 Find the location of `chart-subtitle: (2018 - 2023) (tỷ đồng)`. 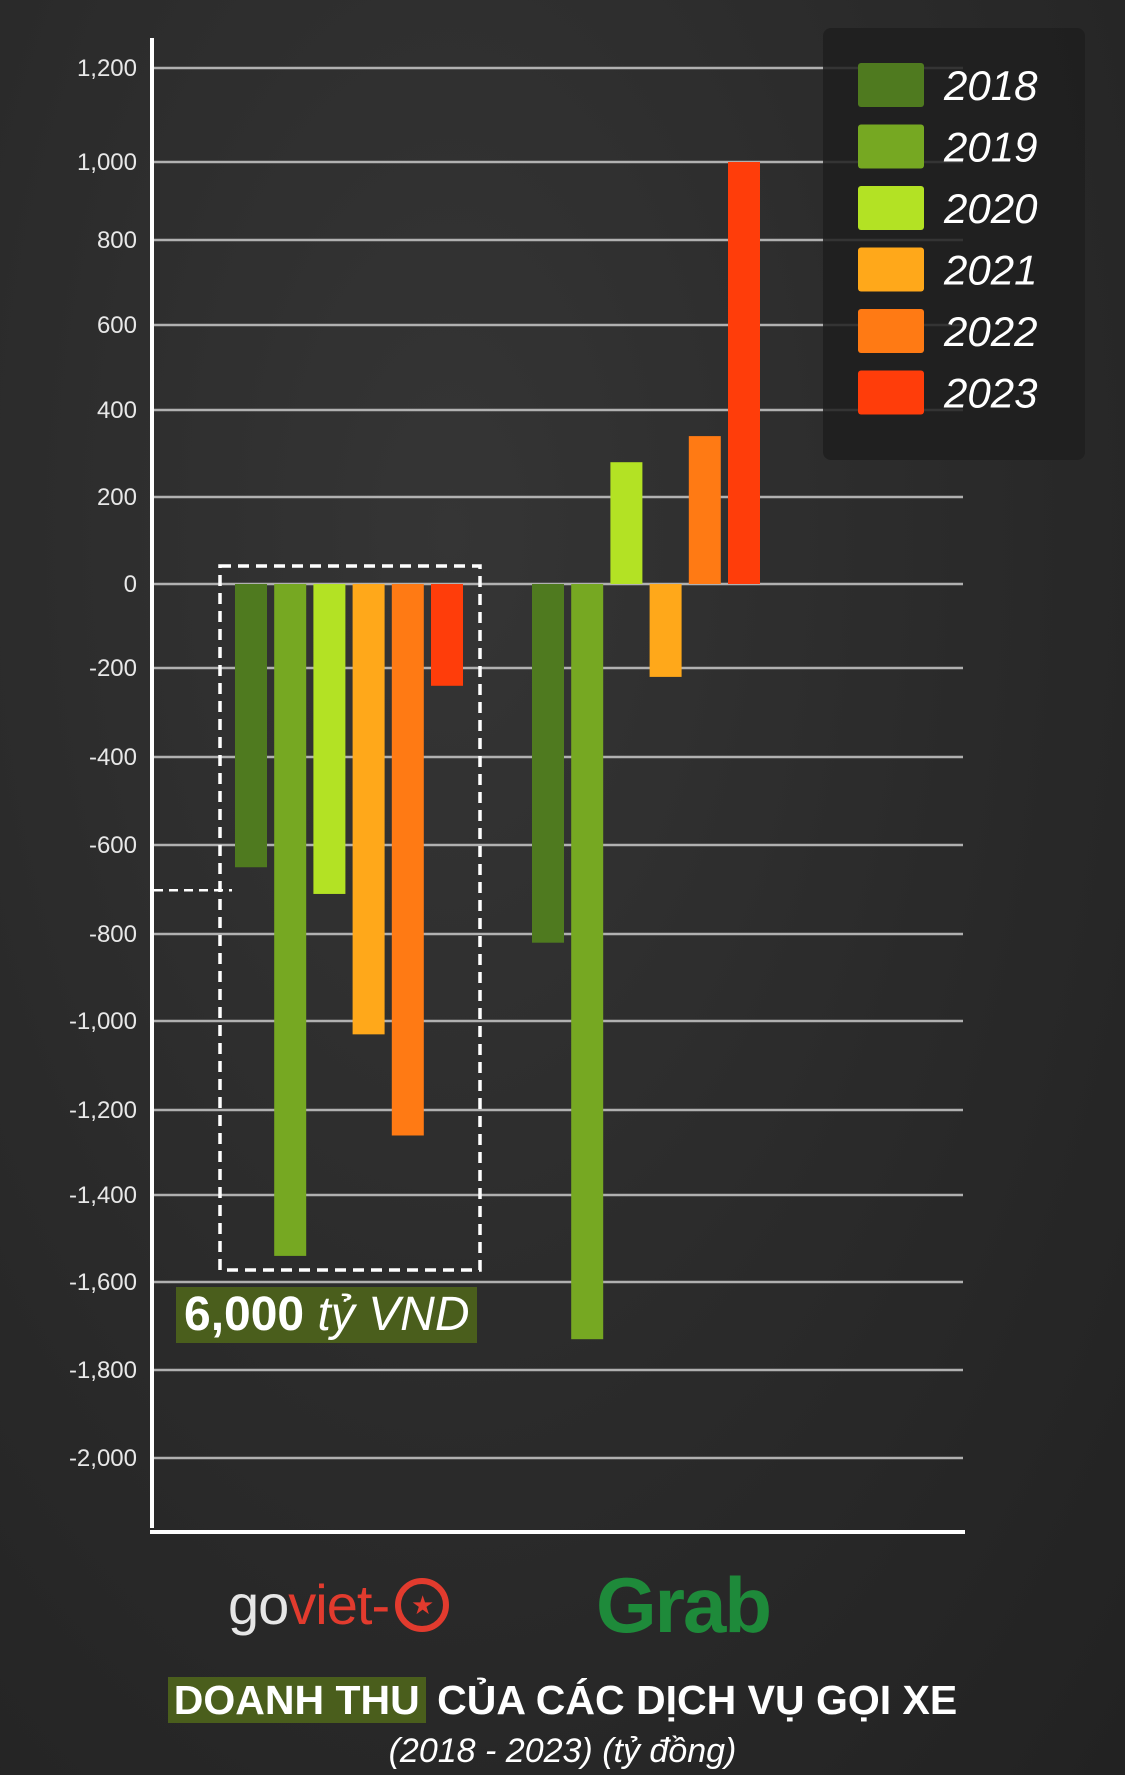

chart-subtitle: (2018 - 2023) (tỷ đồng) is located at coordinates (562, 1751).